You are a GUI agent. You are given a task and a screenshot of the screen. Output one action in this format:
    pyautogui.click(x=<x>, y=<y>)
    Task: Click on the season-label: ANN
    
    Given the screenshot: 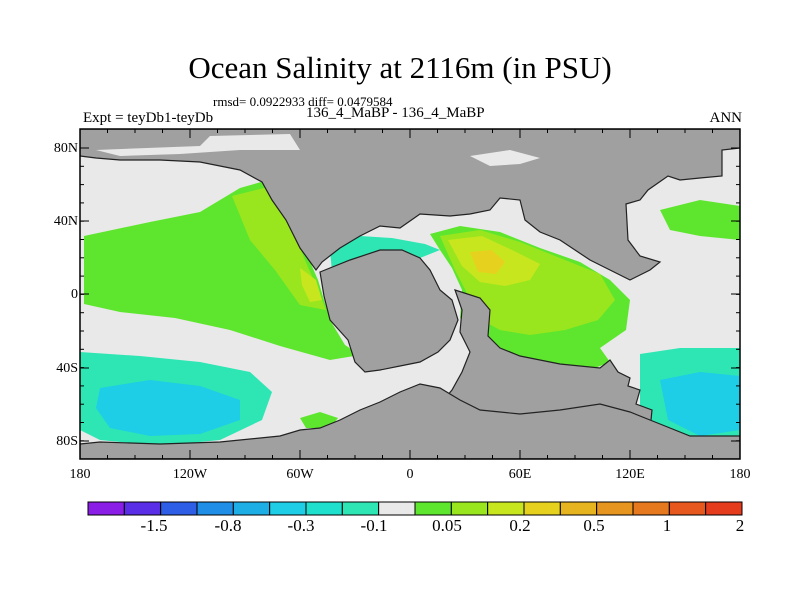 What is the action you would take?
    pyautogui.click(x=726, y=118)
    